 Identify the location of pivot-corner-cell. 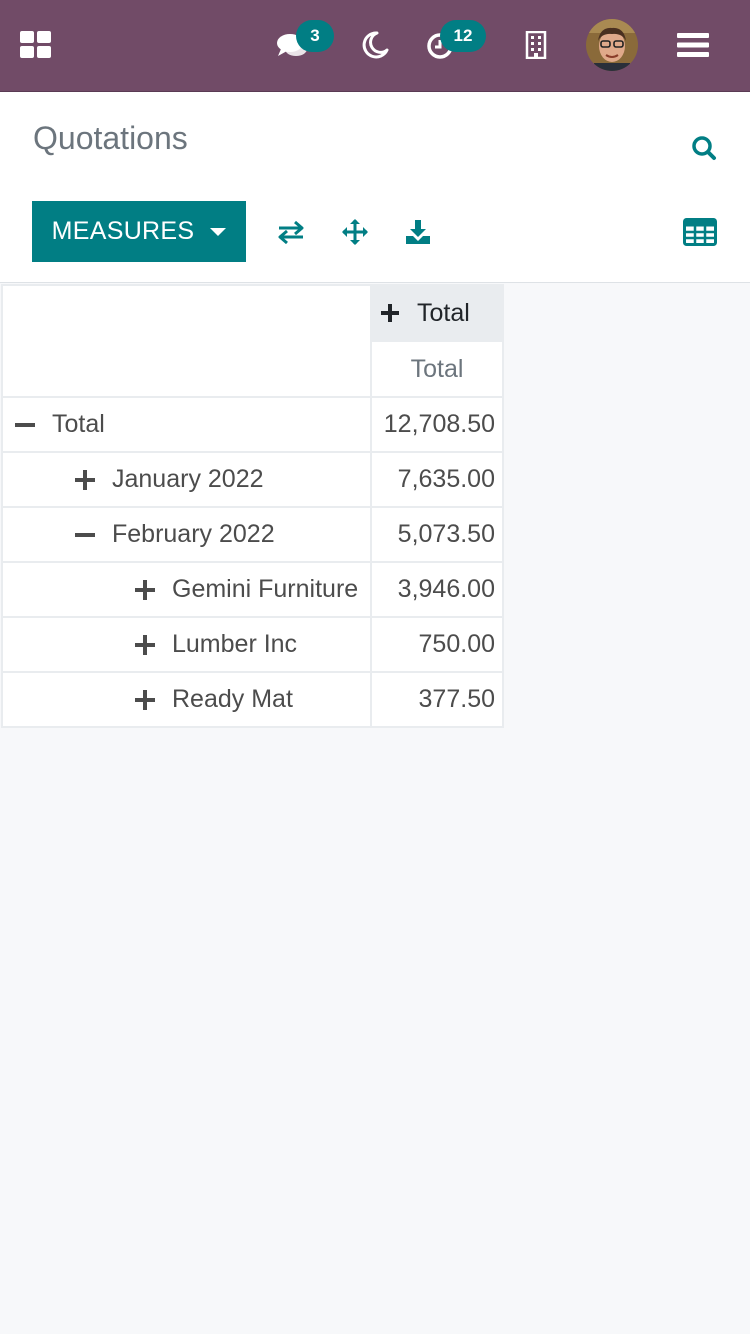
(186, 341).